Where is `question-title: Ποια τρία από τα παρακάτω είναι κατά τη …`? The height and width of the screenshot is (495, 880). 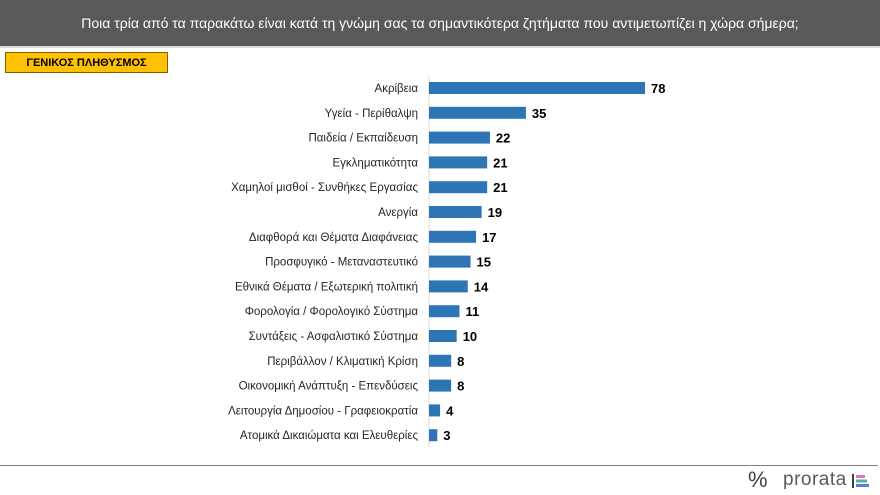 question-title: Ποια τρία από τα παρακάτω είναι κατά τη … is located at coordinates (440, 23).